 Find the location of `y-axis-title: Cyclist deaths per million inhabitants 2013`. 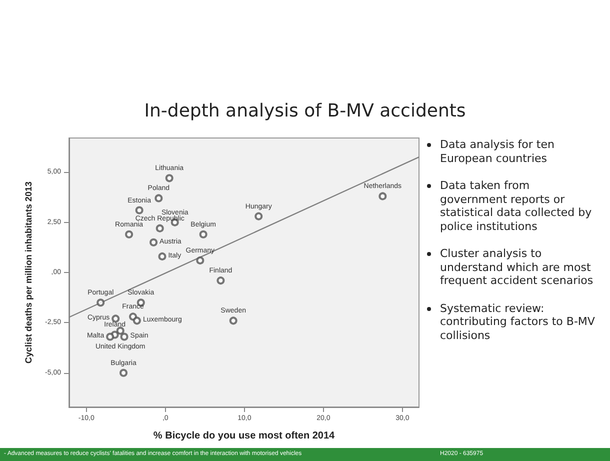

y-axis-title: Cyclist deaths per million inhabitants 2013 is located at coordinates (29, 272).